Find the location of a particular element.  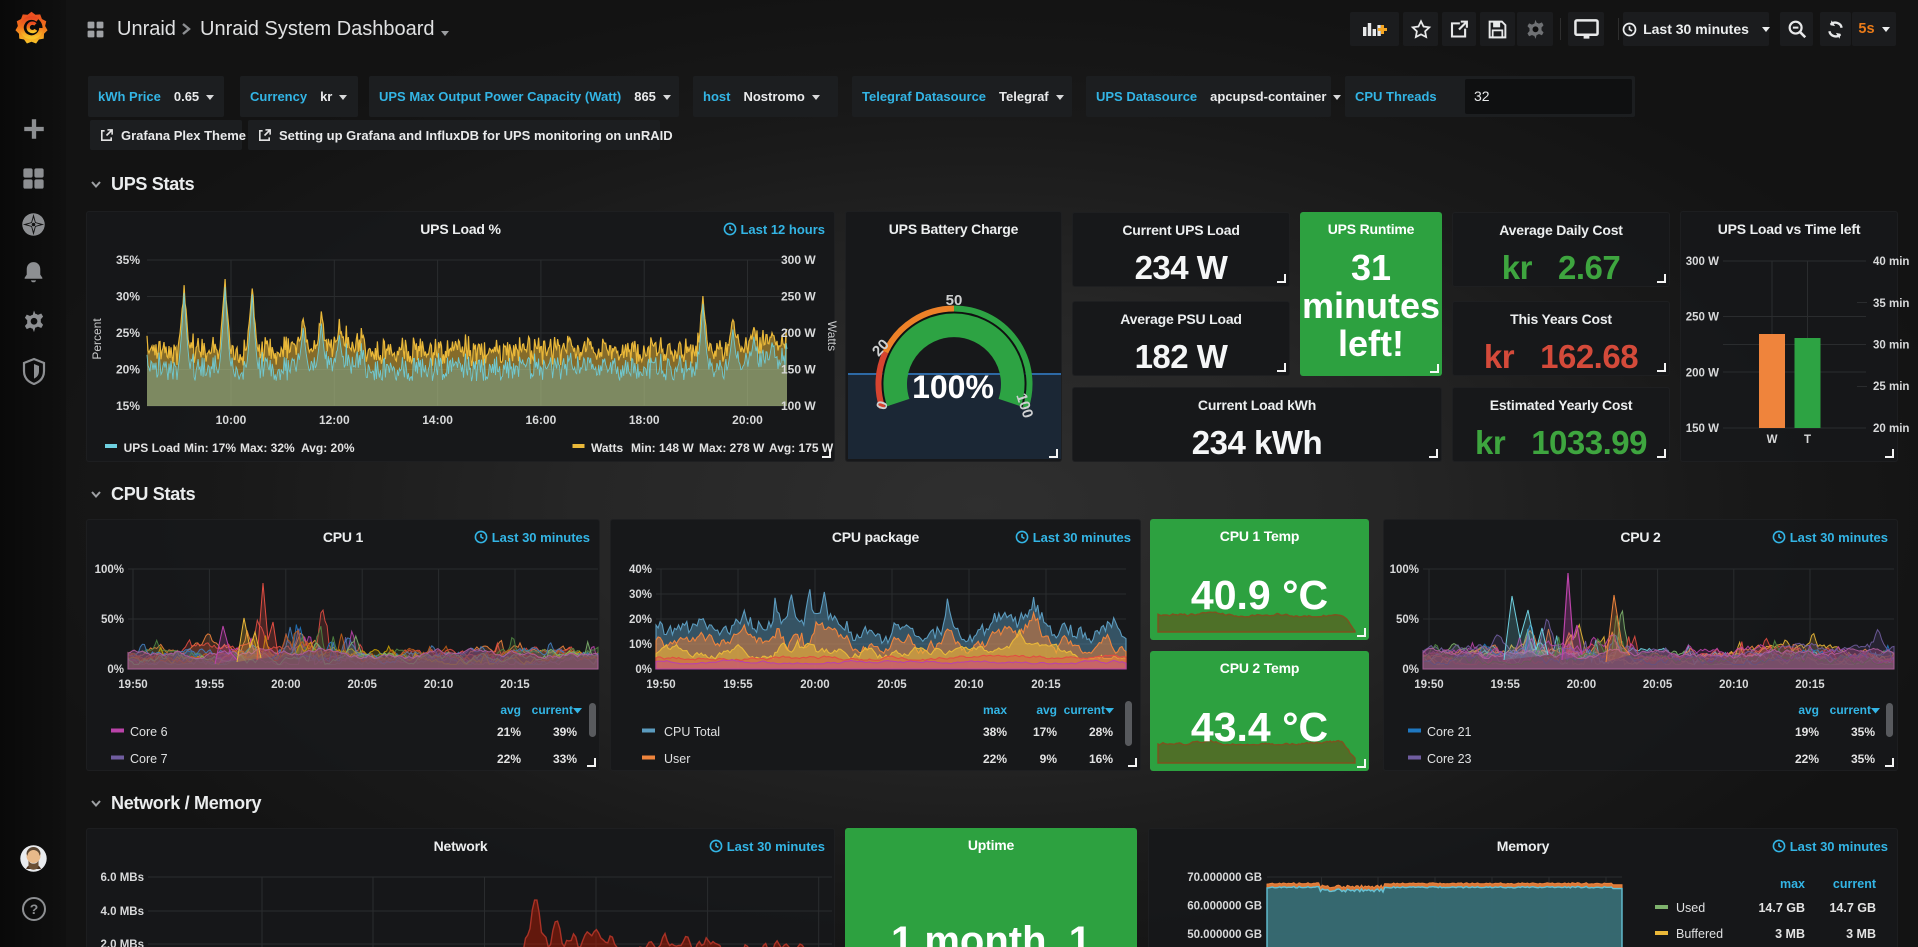

svg-text: 35 min is located at coordinates (1891, 304).